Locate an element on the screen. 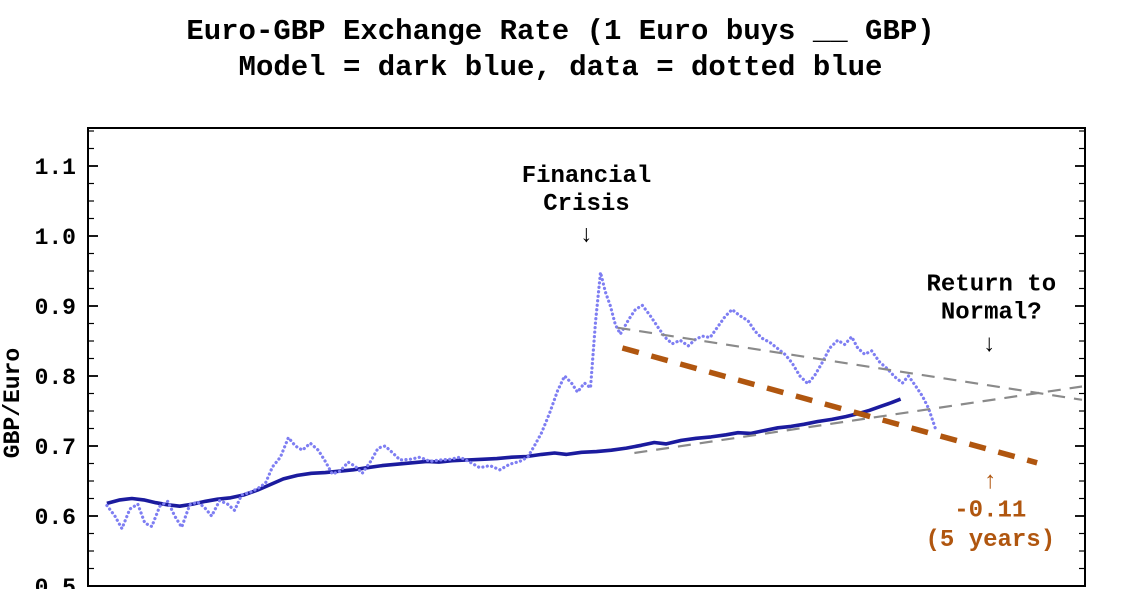 The image size is (1121, 589). y-tick-label: 1.1 is located at coordinates (55, 168).